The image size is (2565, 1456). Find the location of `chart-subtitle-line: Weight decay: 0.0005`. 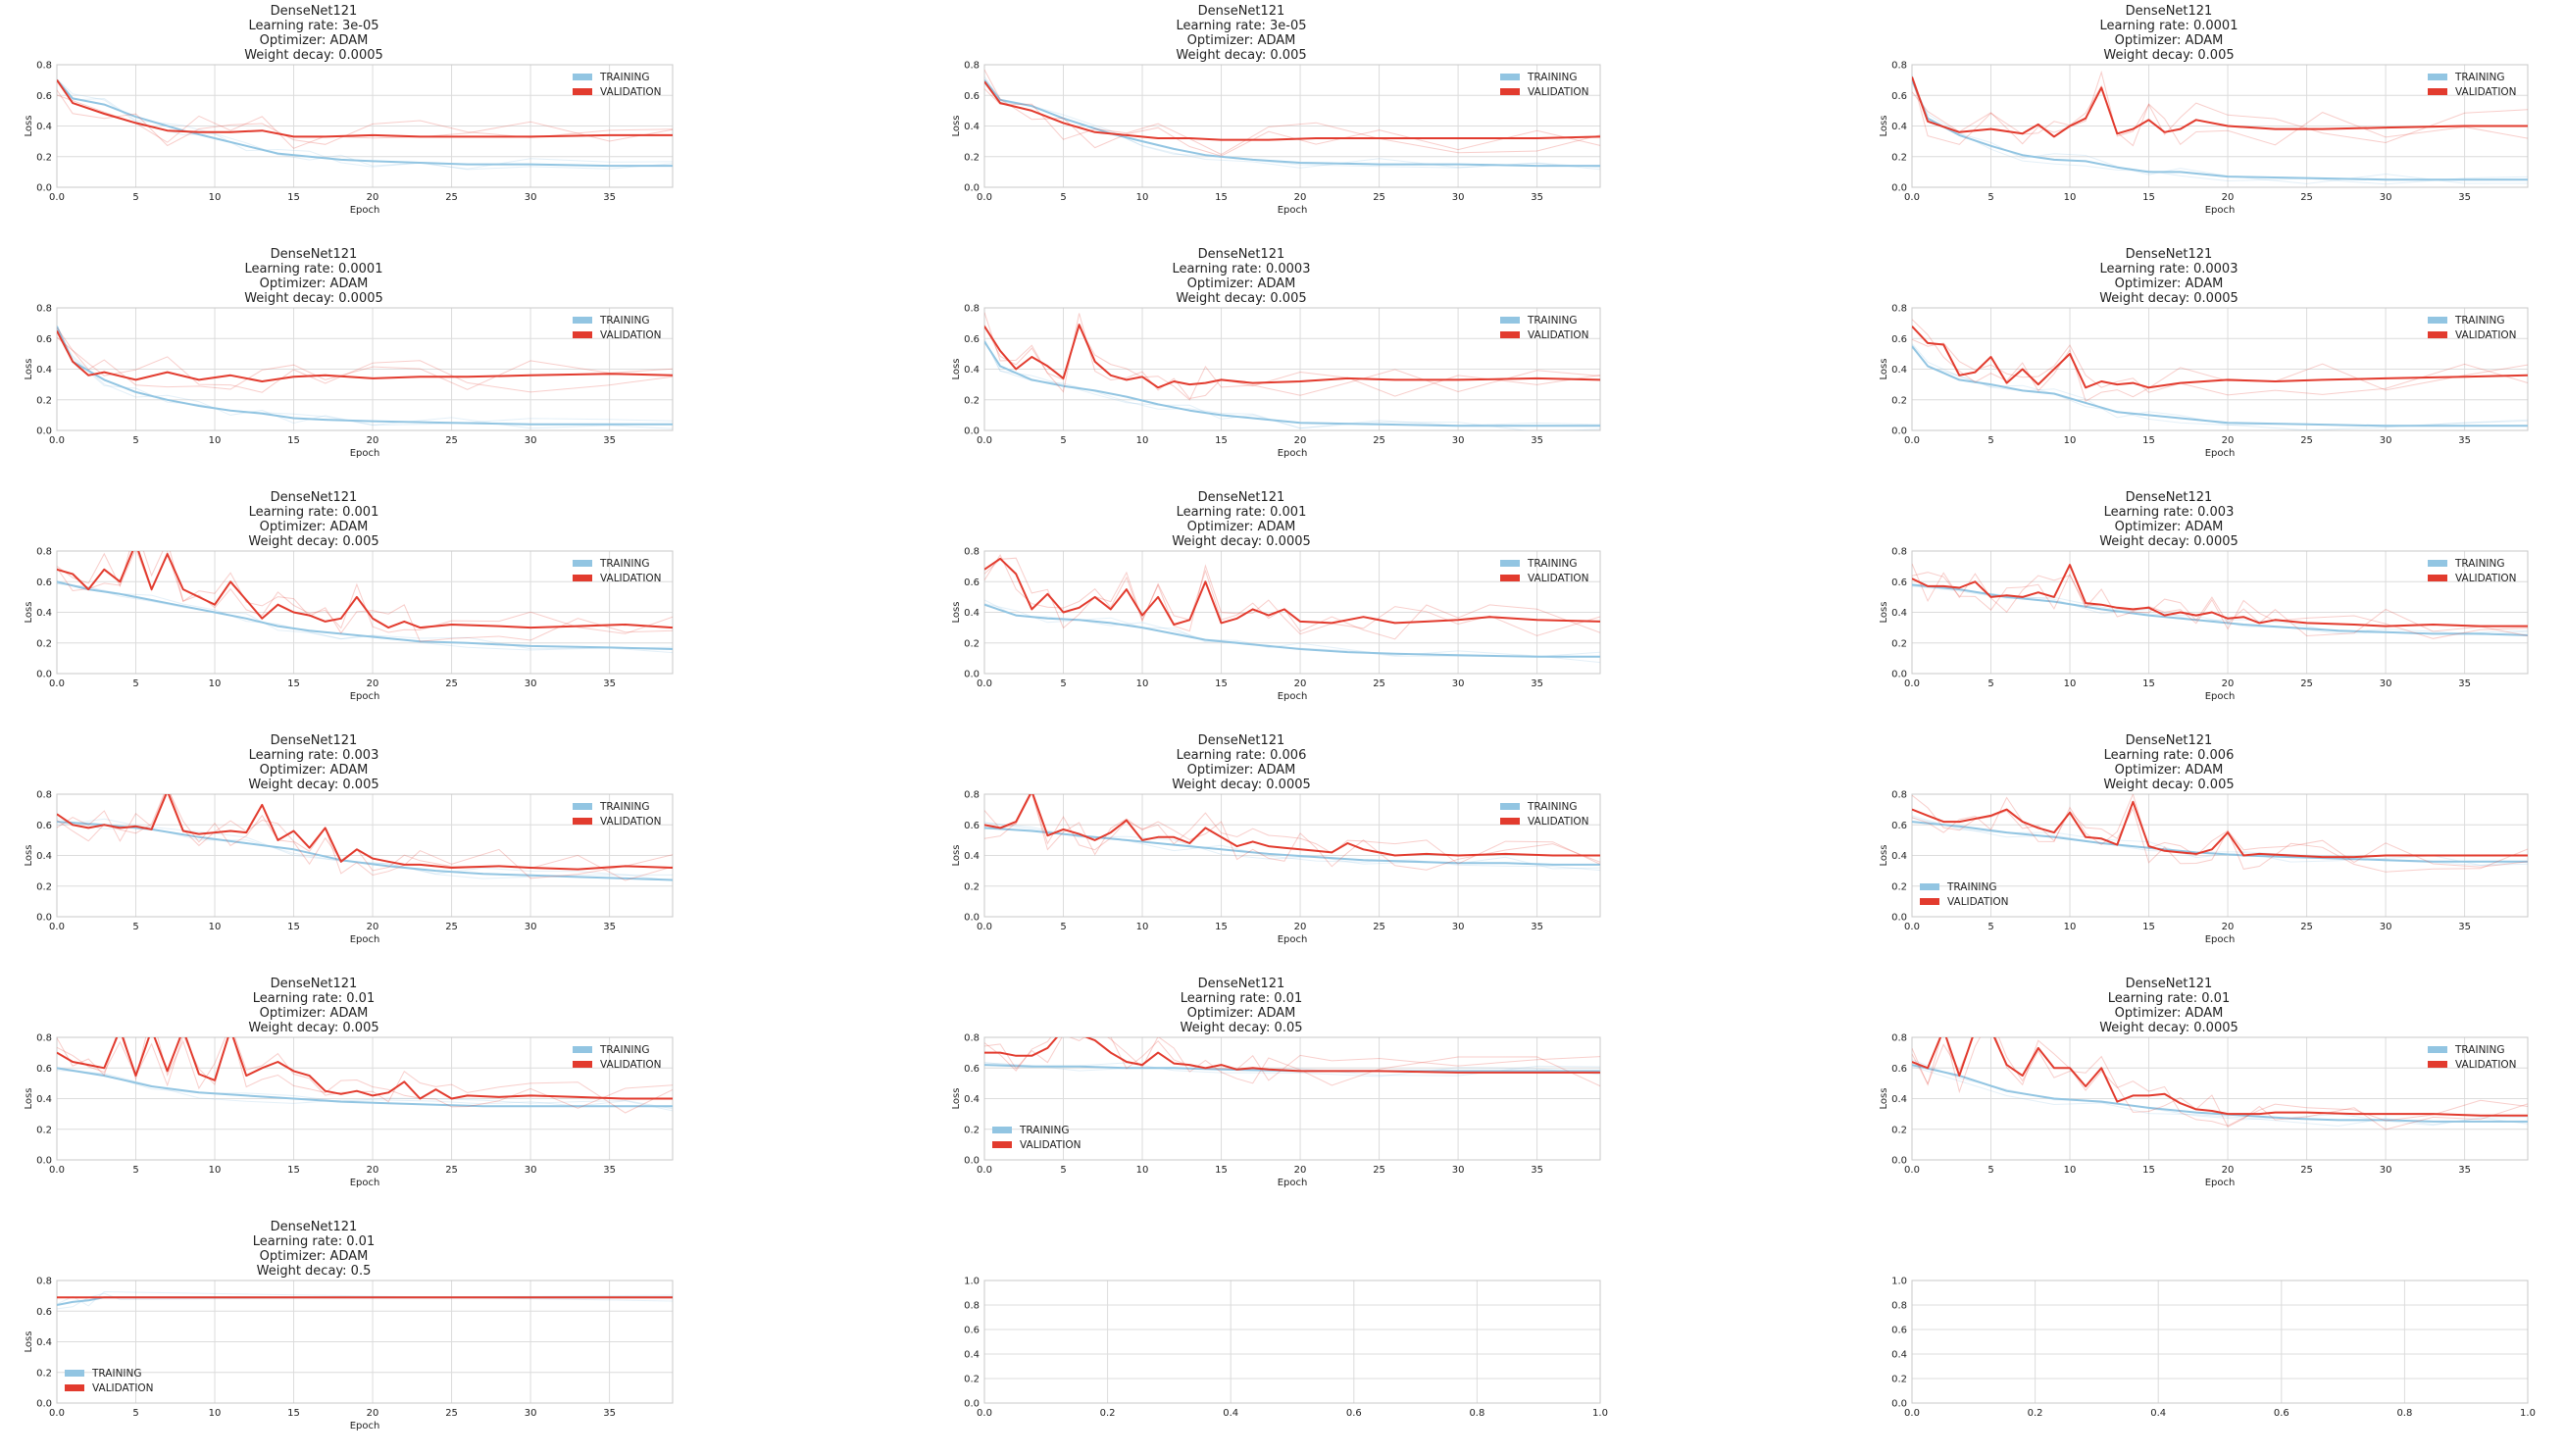

chart-subtitle-line: Weight decay: 0.0005 is located at coordinates (313, 55).